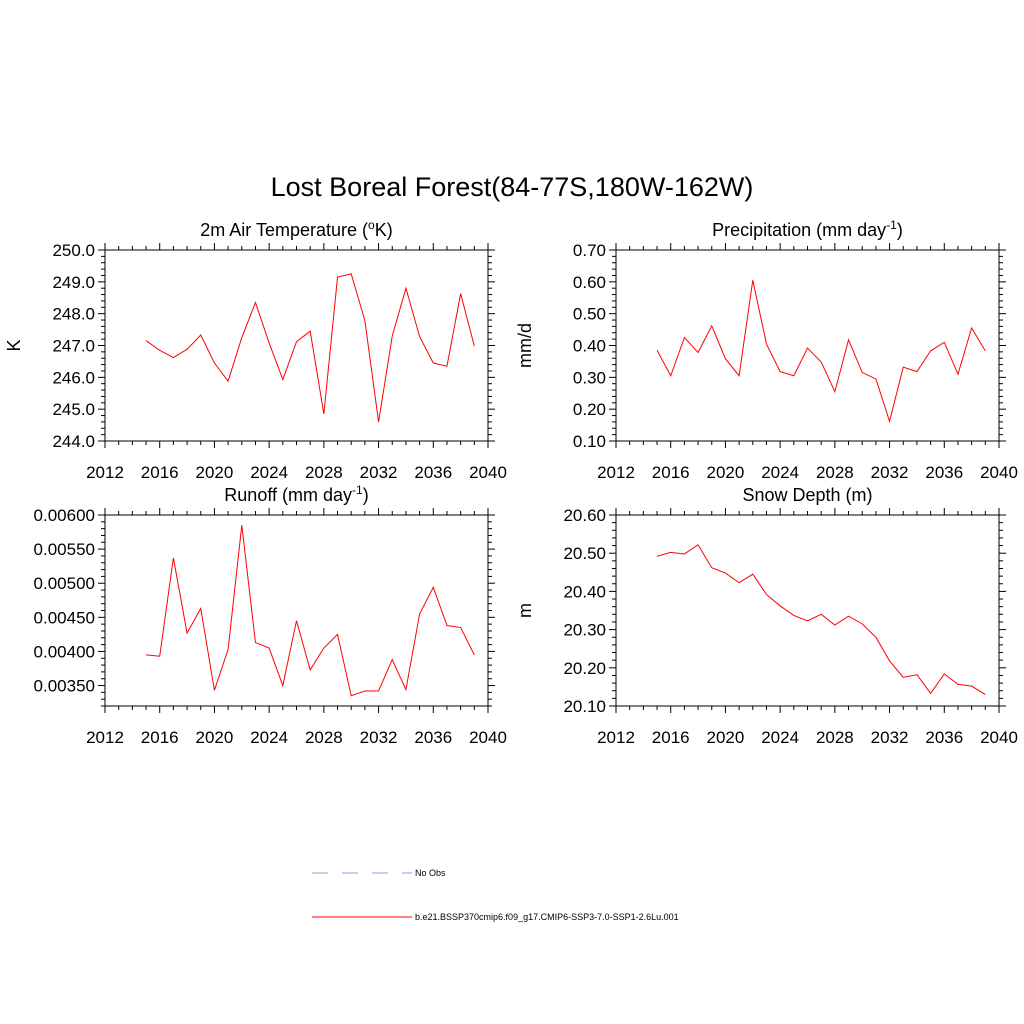  I want to click on y-tick-label: 0.70, so click(589, 250).